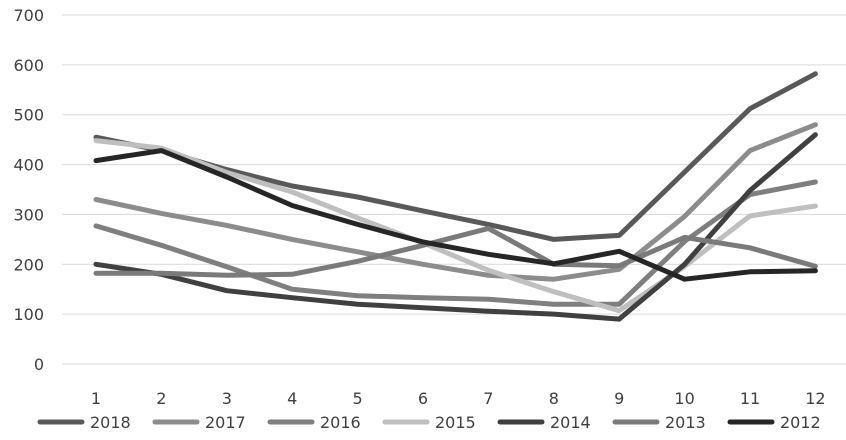 This screenshot has height=440, width=846. What do you see at coordinates (458, 398) in the screenshot?
I see `x-axis-ticks: 1 2 3 4 5 6 7 8 9 10 11 12` at bounding box center [458, 398].